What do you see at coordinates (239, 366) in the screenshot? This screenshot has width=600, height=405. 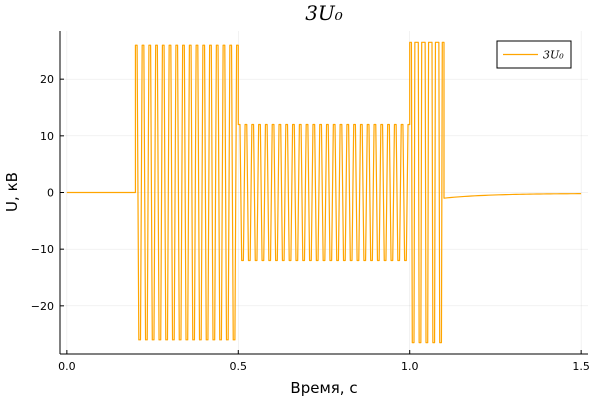 I see `x-tick-label: 0.5` at bounding box center [239, 366].